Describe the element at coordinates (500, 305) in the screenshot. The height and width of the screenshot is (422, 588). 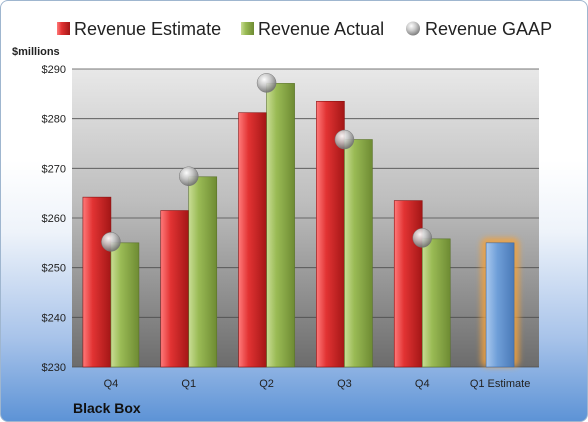
I see `bar-next-estimate` at that location.